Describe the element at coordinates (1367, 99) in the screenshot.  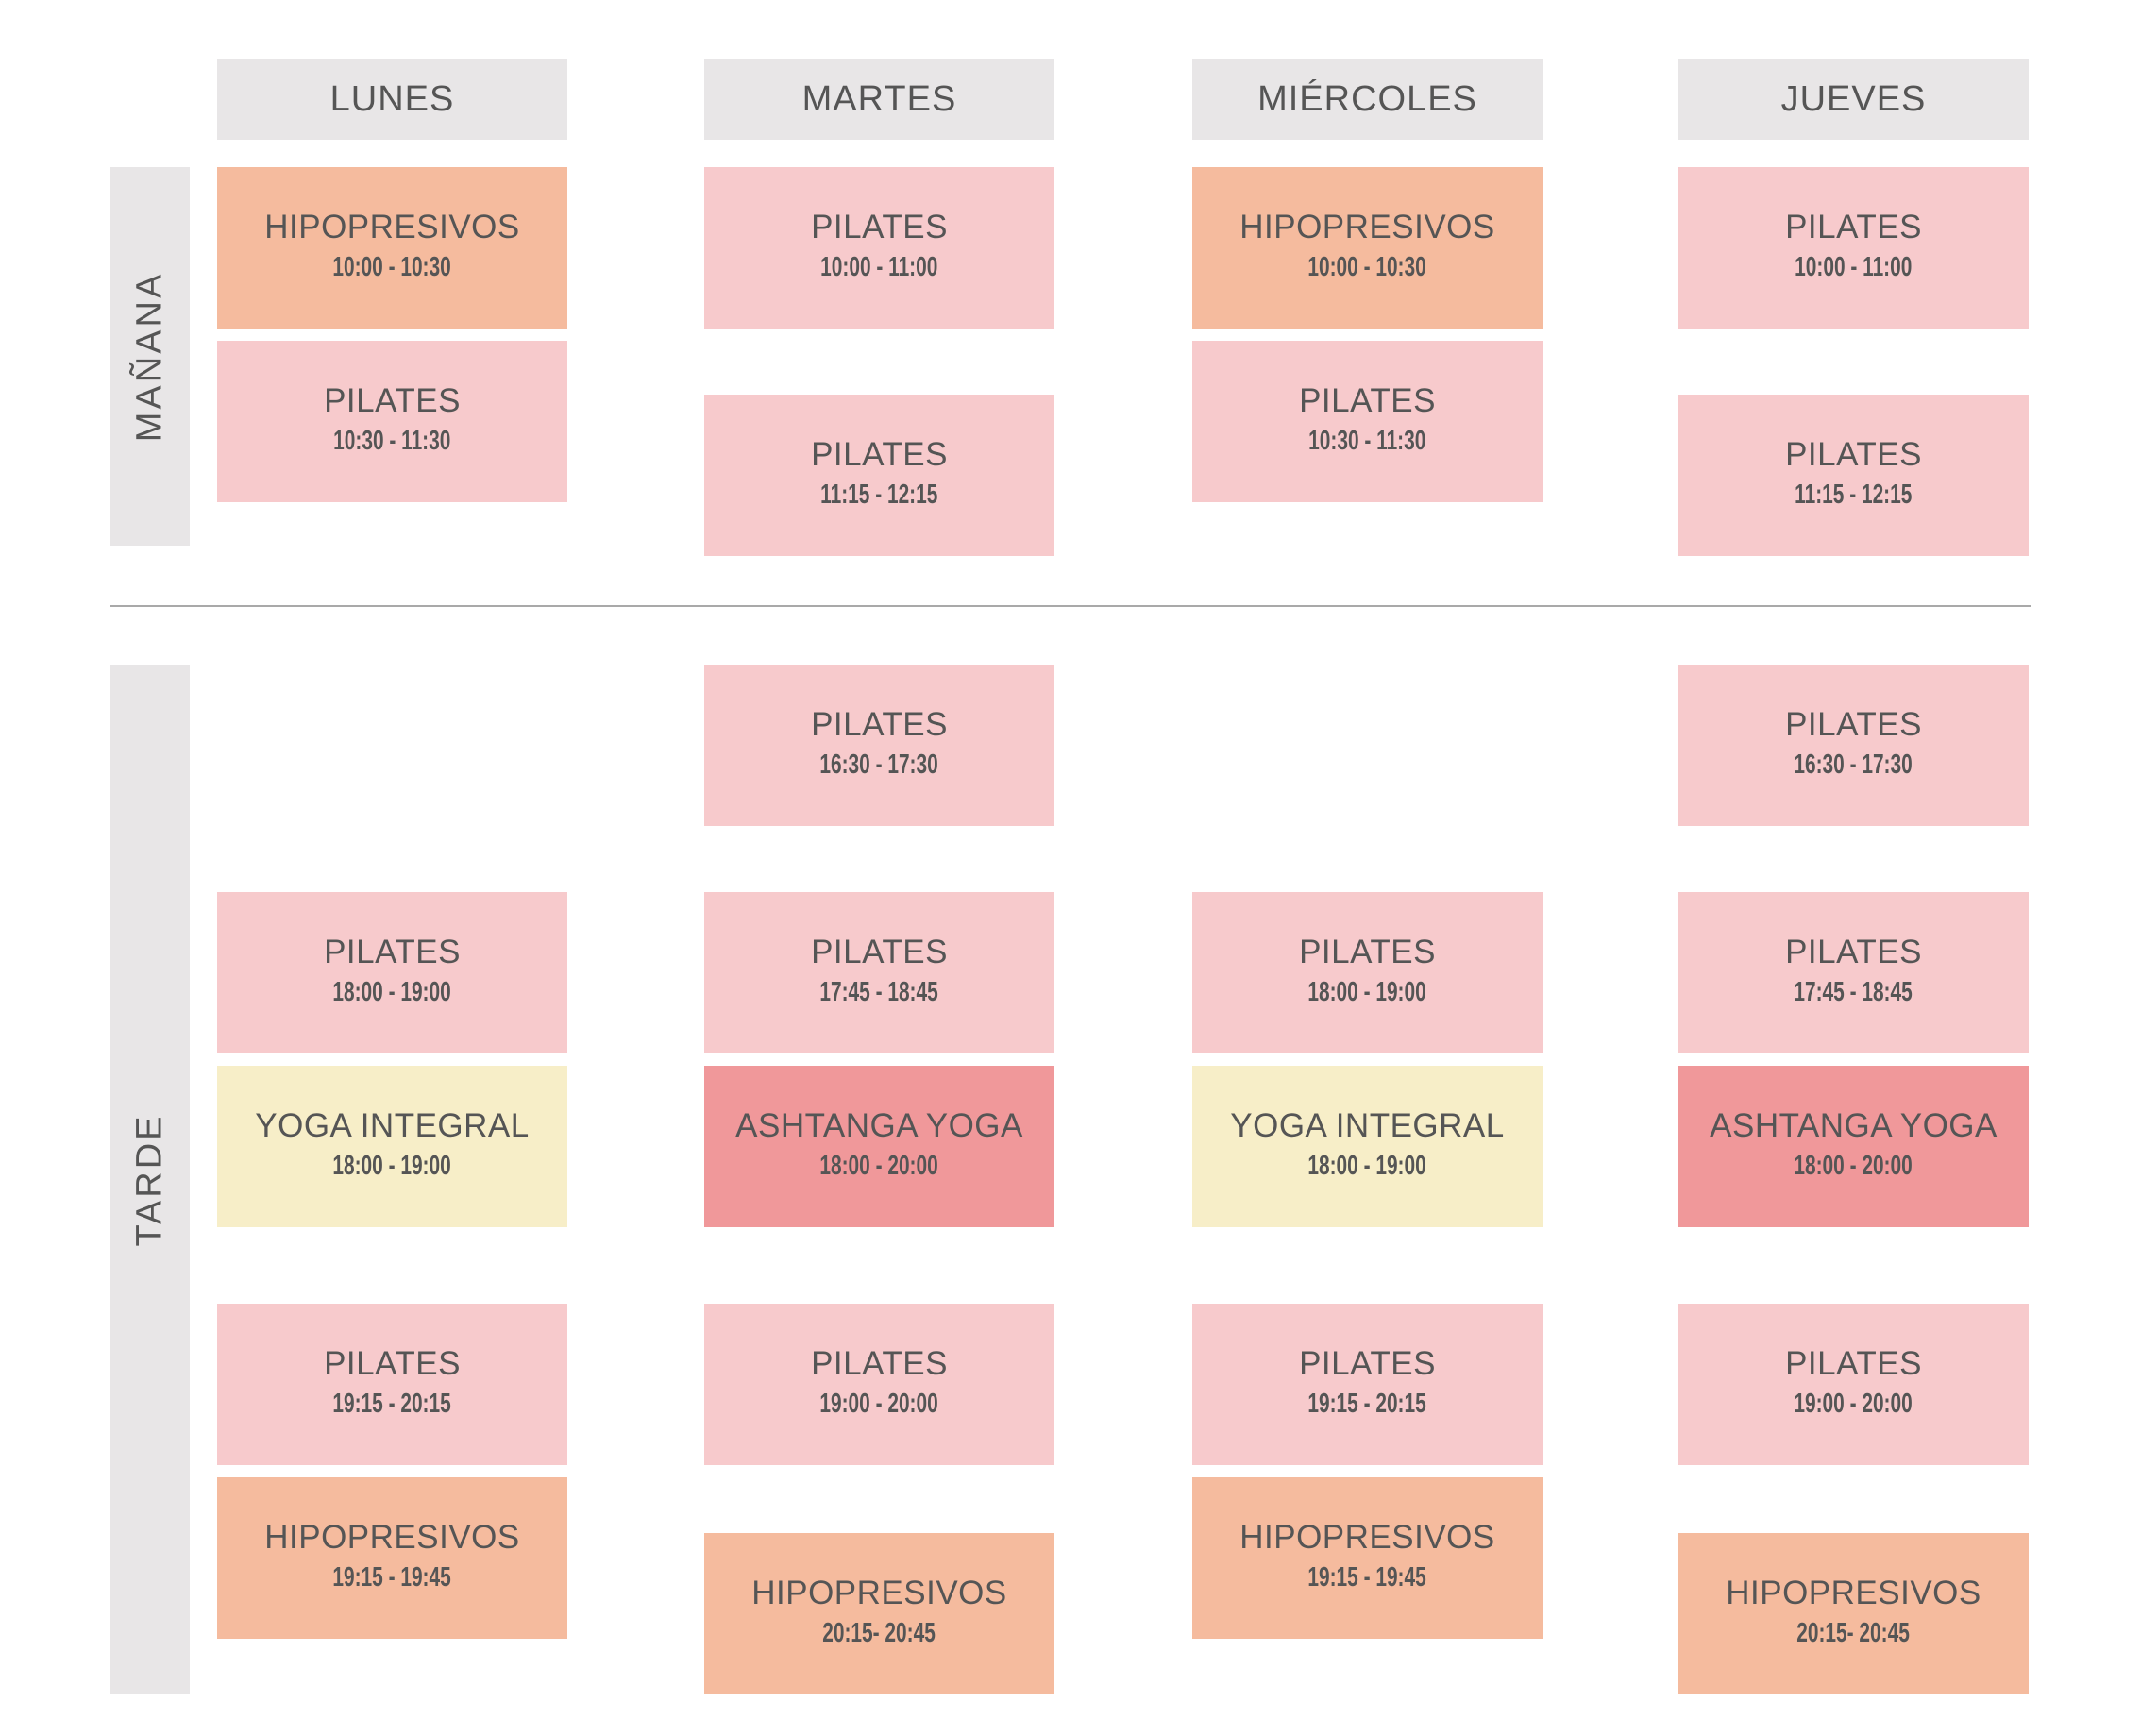
I see `day-header-miercoles: MIÉRCOLES` at that location.